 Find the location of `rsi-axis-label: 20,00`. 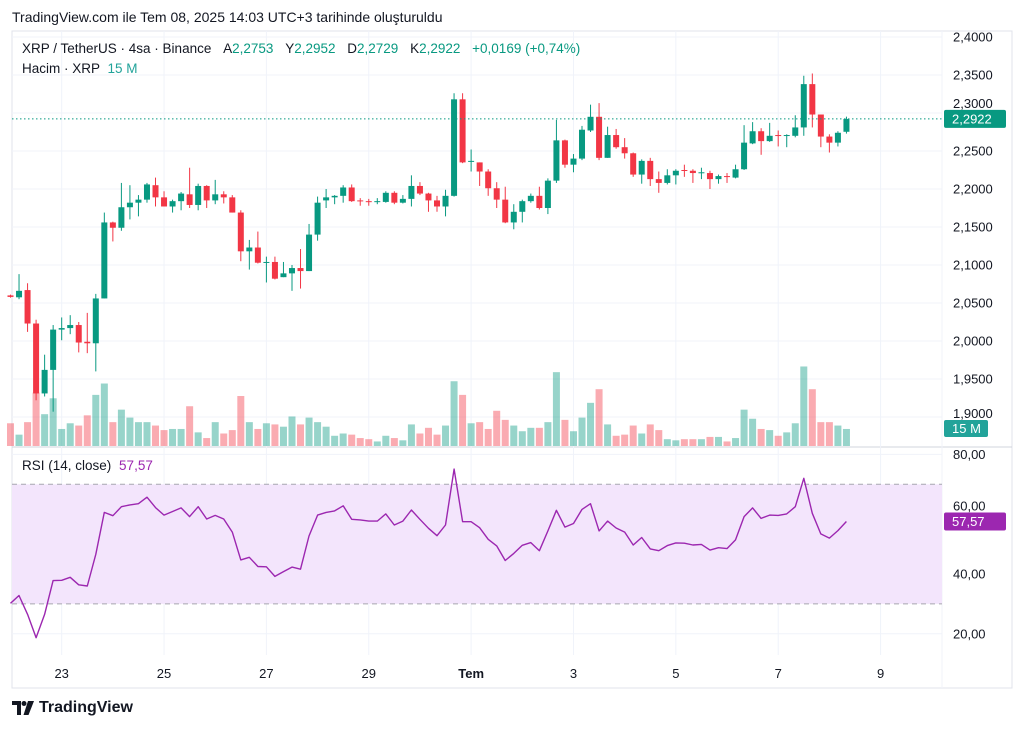

rsi-axis-label: 20,00 is located at coordinates (969, 633).